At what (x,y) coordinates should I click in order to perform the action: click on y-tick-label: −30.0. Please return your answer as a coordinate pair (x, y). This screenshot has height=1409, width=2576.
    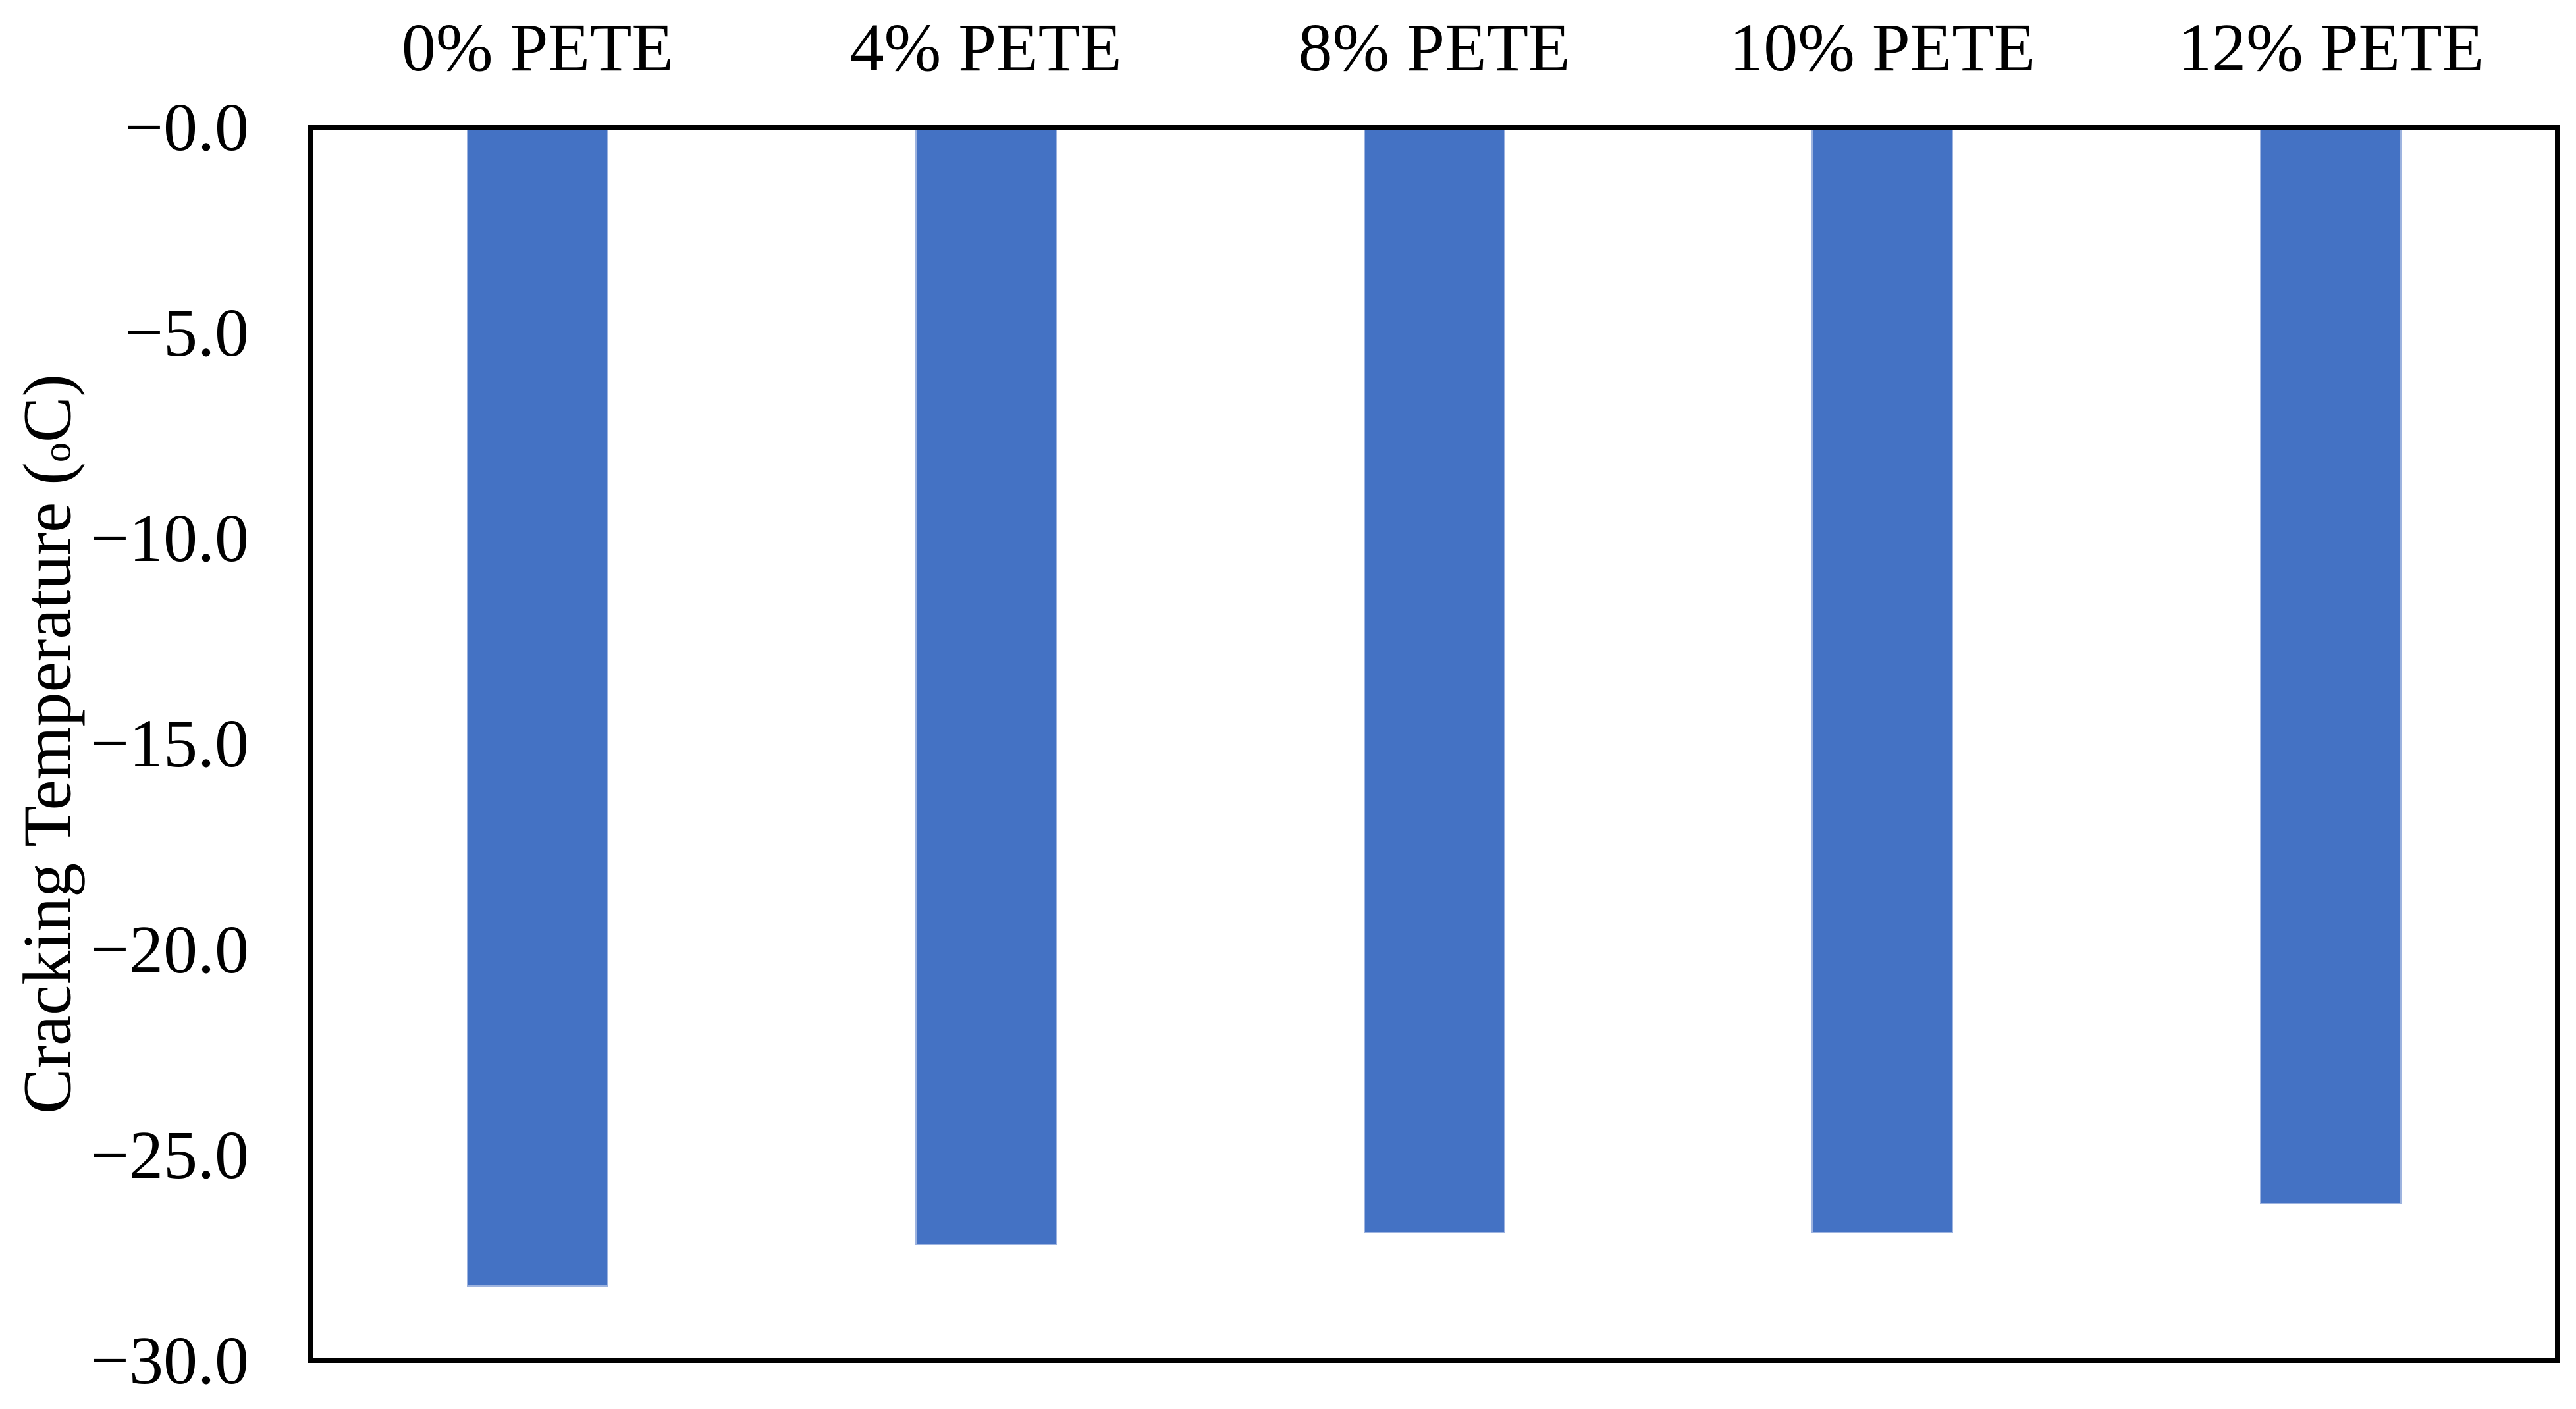
    Looking at the image, I should click on (169, 1360).